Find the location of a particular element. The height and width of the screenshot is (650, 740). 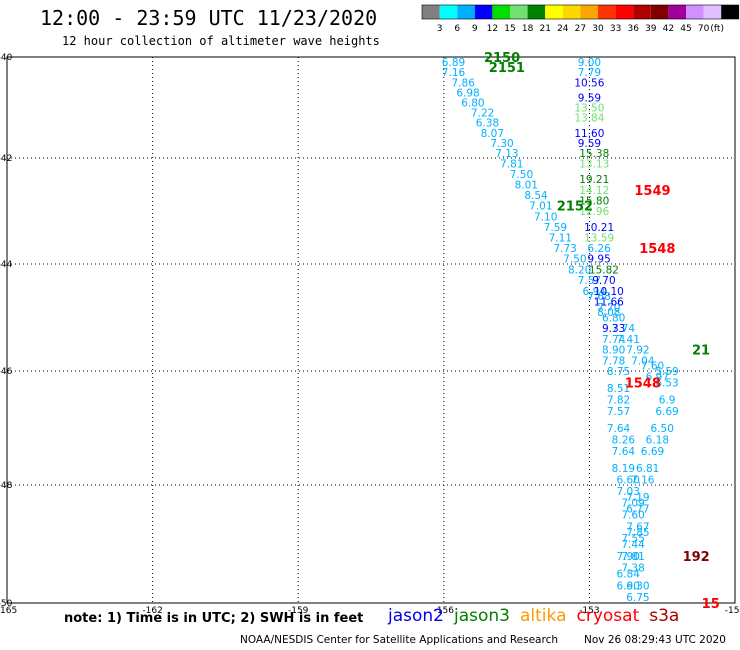

wave-height-point: 7.16 is located at coordinates (643, 480).